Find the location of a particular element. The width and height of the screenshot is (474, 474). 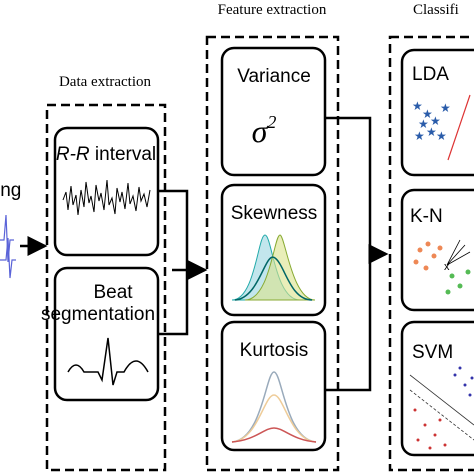

step-label: SVM is located at coordinates (432, 352).